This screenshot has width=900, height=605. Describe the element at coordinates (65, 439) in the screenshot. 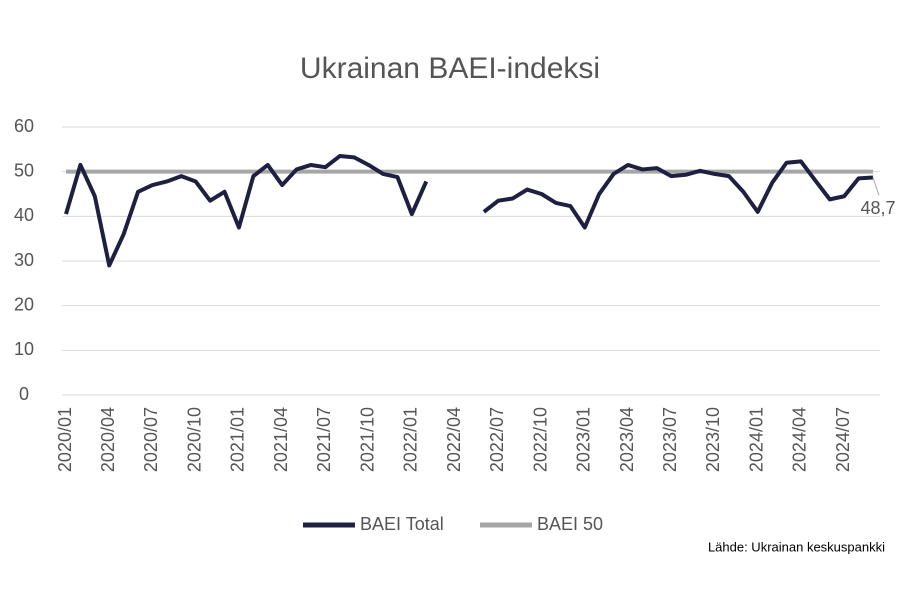

I see `x-tick-label: 2020/01` at that location.